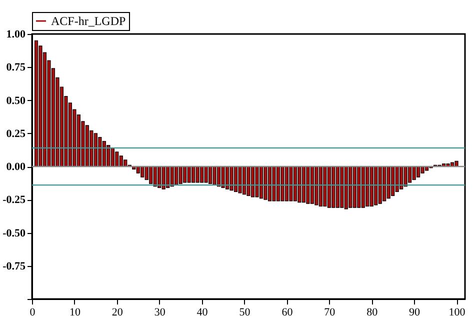 This screenshot has height=321, width=474. Describe the element at coordinates (202, 312) in the screenshot. I see `x-tick-label: 40` at that location.